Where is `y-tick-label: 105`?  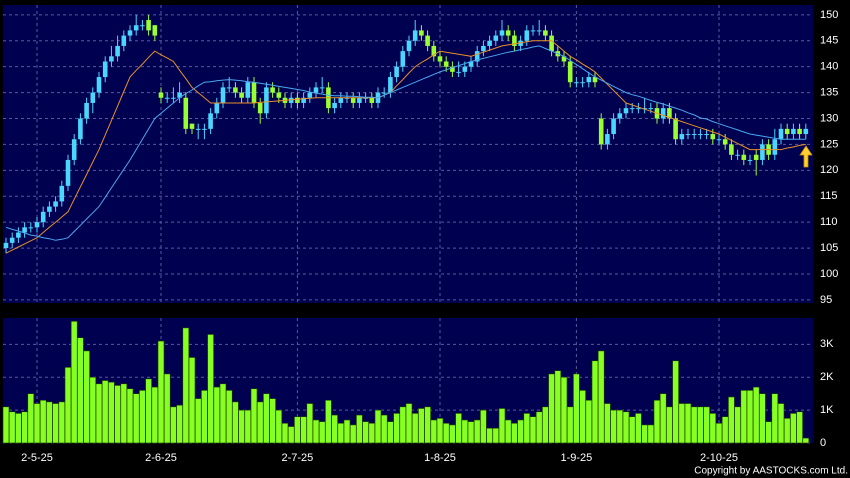 y-tick-label: 105 is located at coordinates (829, 248).